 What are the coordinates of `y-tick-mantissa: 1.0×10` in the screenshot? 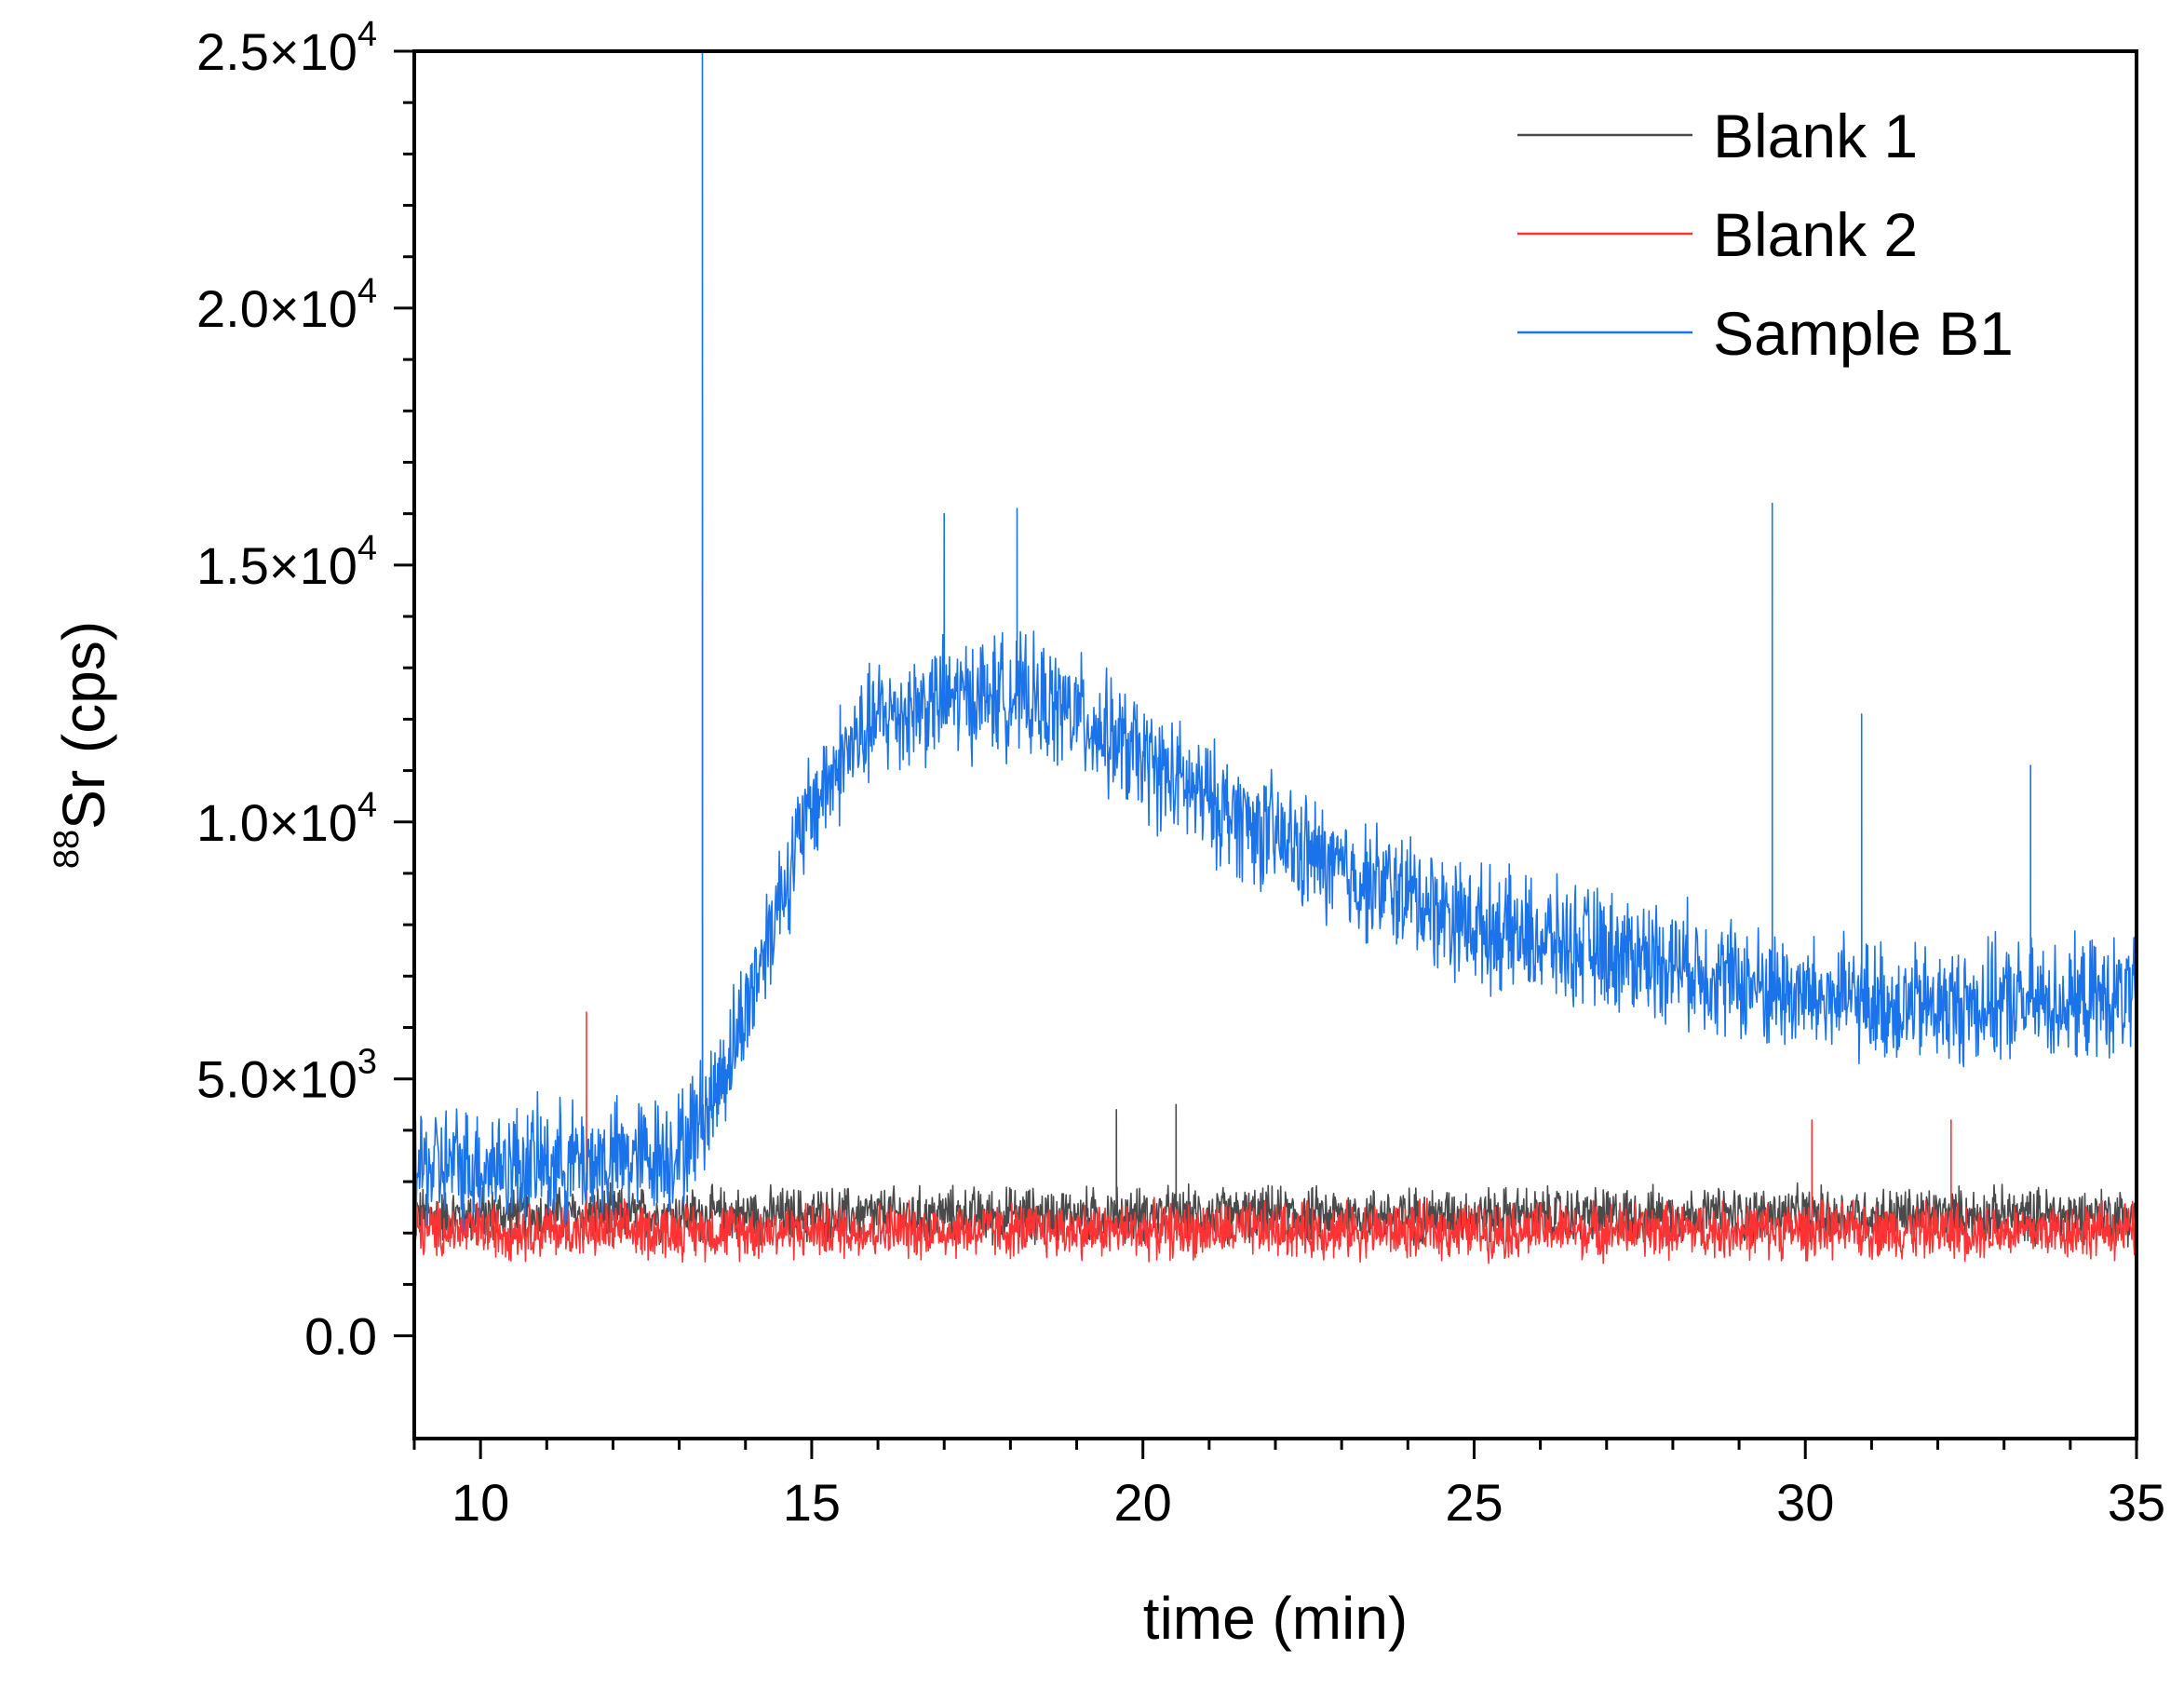 It's located at (276, 822).